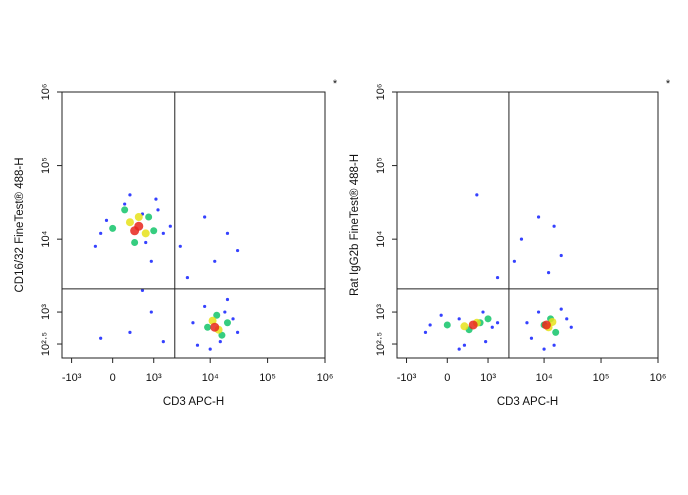 This screenshot has width=688, height=495. What do you see at coordinates (355, 225) in the screenshot?
I see `y-axis-title: Rat IgG2b FineTest® 488-H` at bounding box center [355, 225].